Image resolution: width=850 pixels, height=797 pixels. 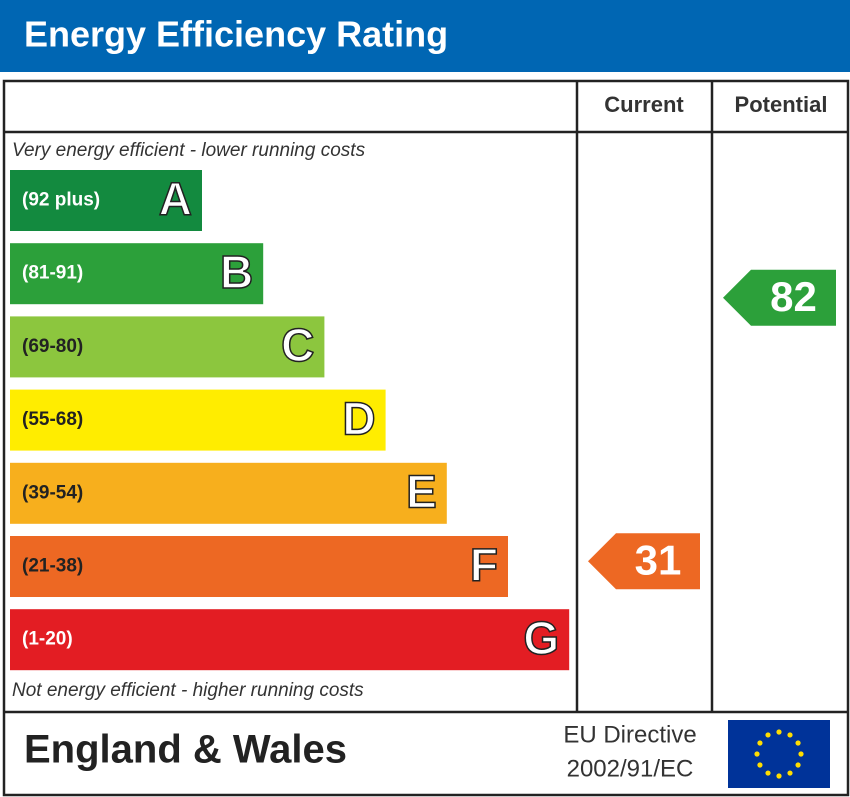 I want to click on band-letter: F, so click(x=484, y=565).